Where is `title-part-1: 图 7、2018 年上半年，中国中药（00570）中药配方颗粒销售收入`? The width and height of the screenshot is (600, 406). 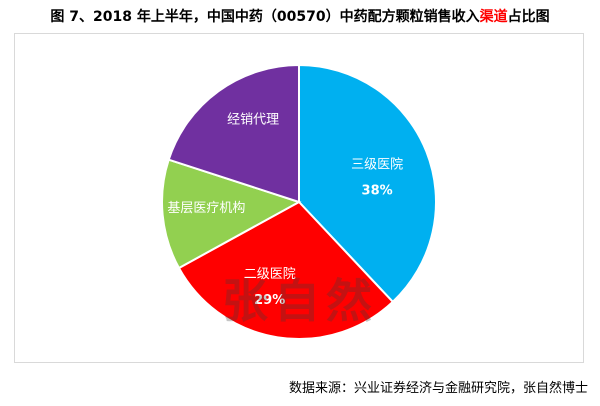 title-part-1: 图 7、2018 年上半年，中国中药（00570）中药配方颗粒销售收入 is located at coordinates (265, 17).